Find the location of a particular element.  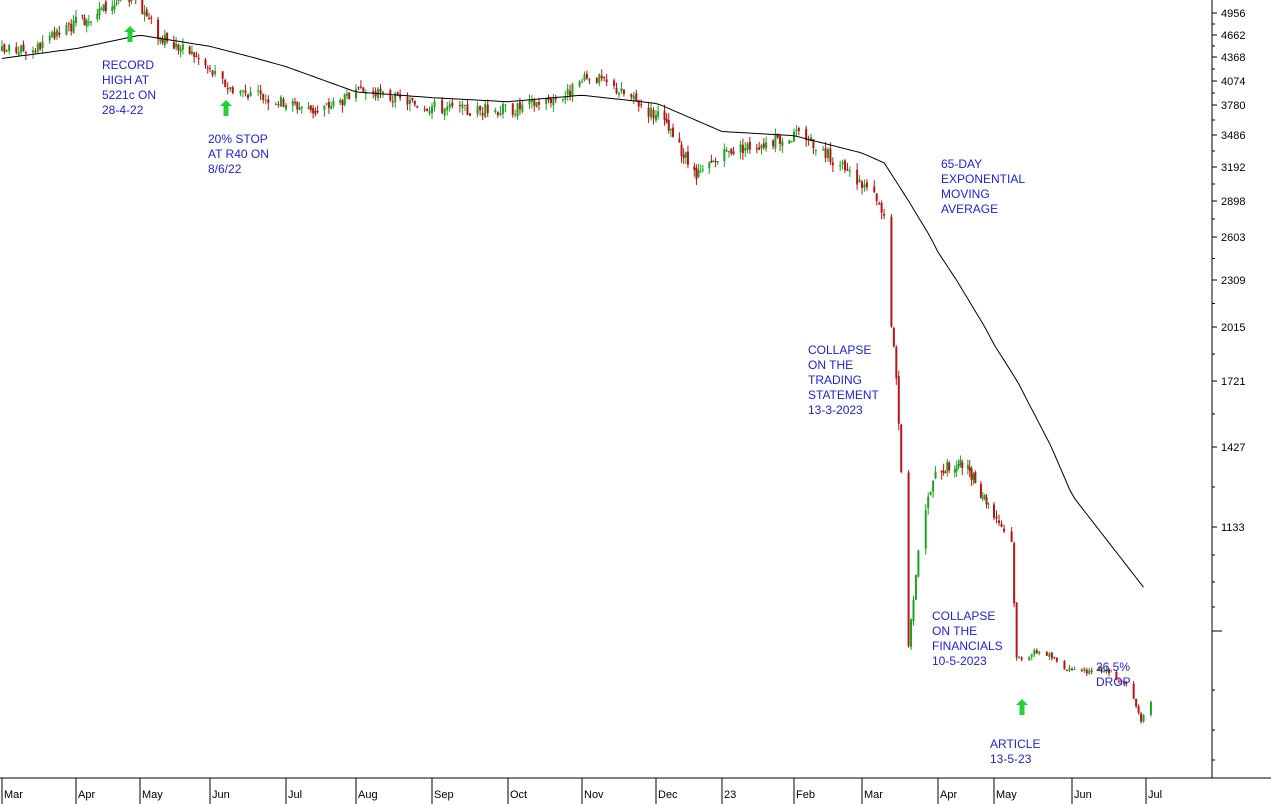

y-tick-label: 2015 is located at coordinates (1233, 328).